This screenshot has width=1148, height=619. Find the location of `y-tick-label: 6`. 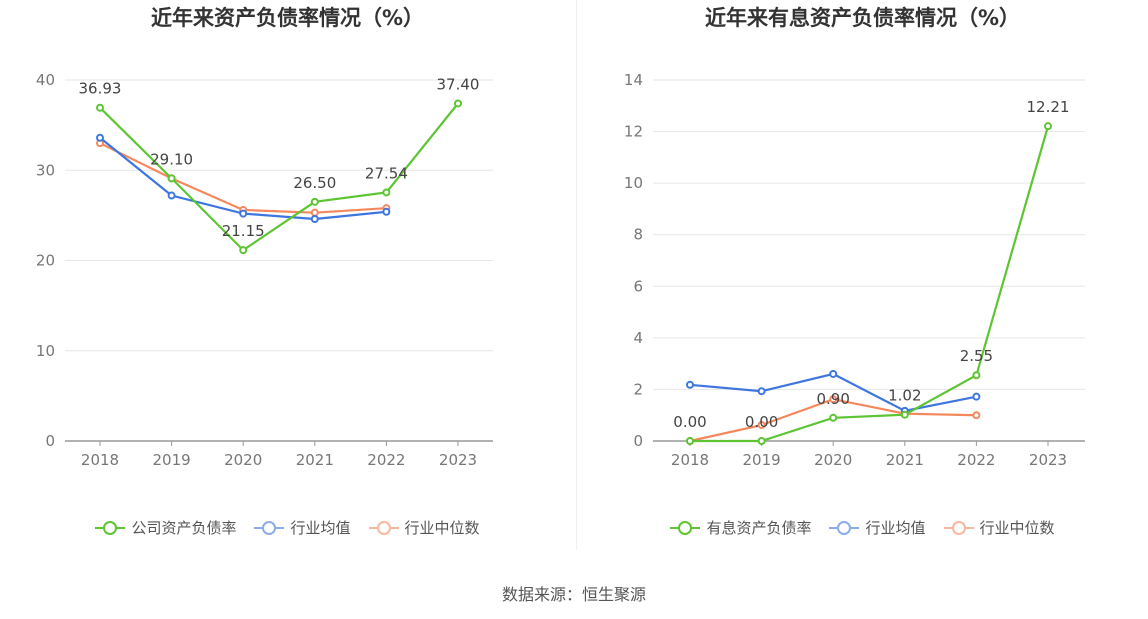

y-tick-label: 6 is located at coordinates (638, 286).